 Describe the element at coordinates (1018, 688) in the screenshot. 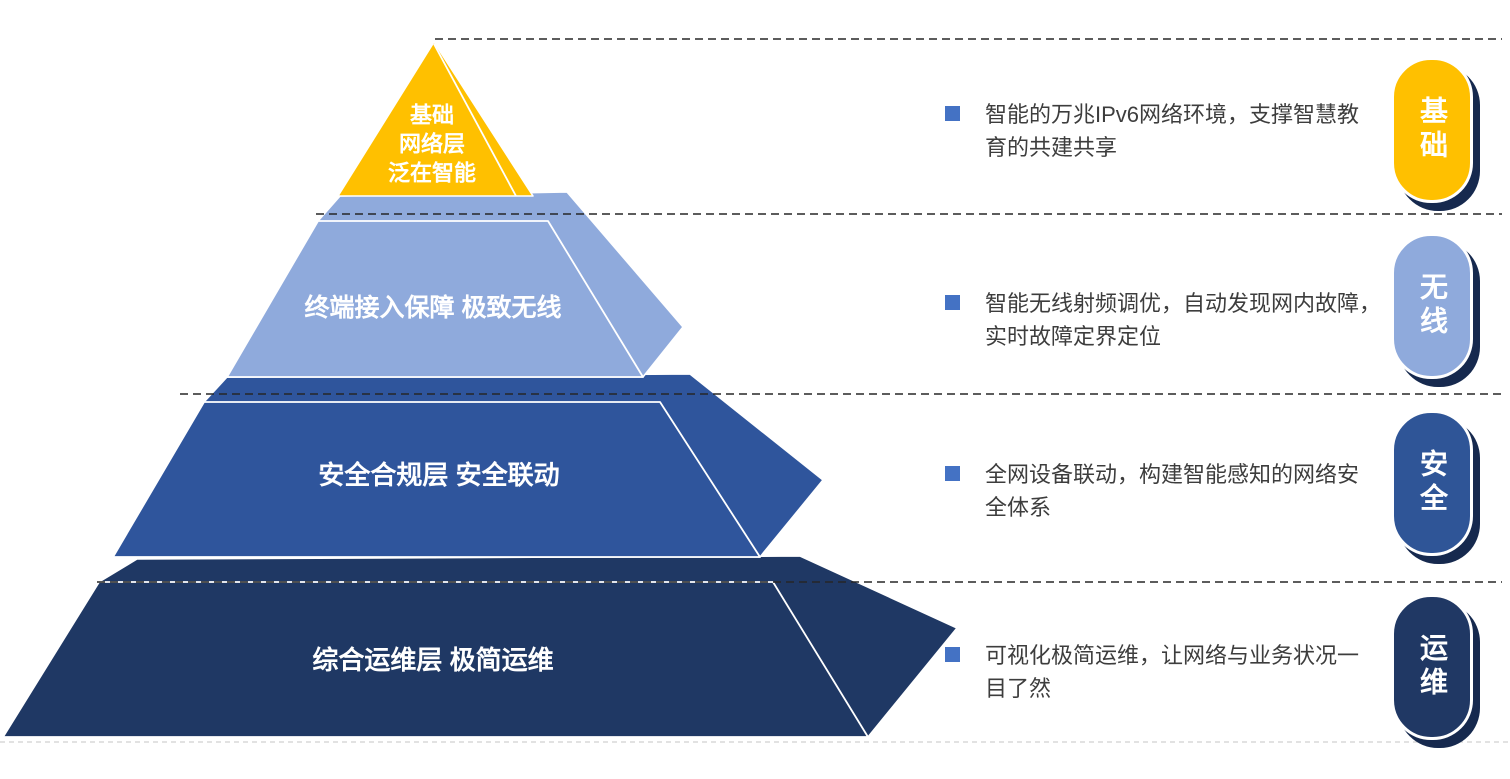

I see `description-operations-line2: 目了然` at that location.